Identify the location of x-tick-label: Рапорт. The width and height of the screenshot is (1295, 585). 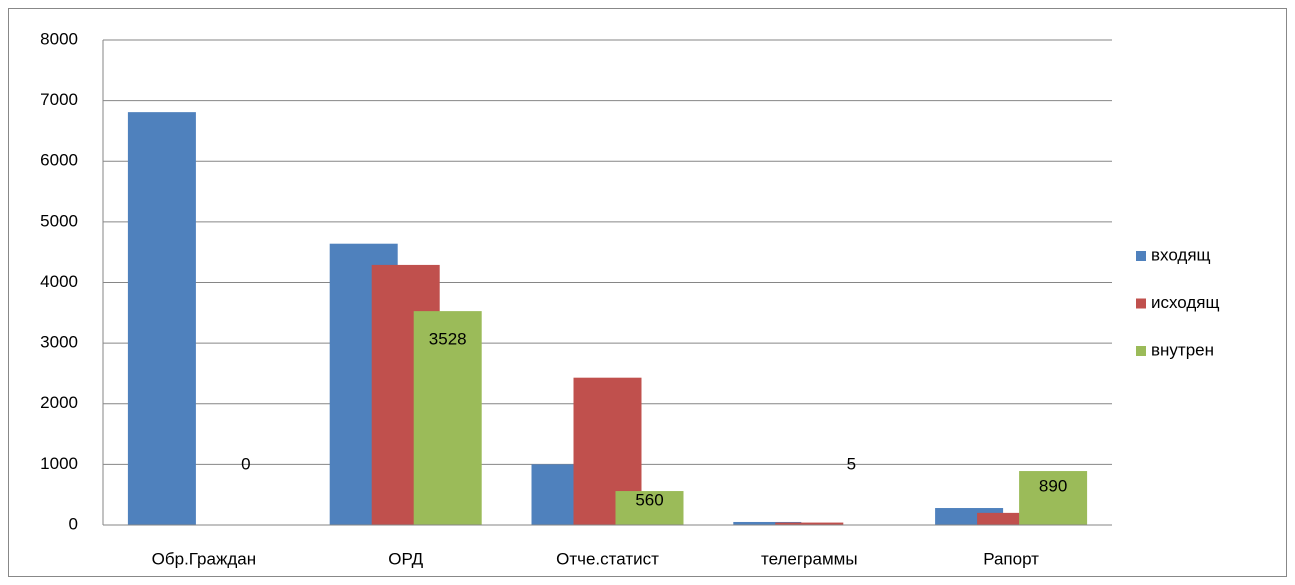
(1011, 558).